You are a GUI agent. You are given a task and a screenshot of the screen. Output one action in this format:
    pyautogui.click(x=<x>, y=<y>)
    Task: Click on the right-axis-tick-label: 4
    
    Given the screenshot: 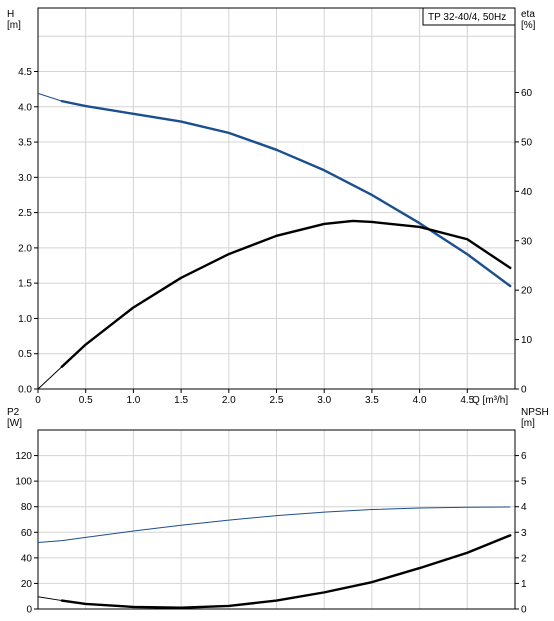 What is the action you would take?
    pyautogui.click(x=524, y=507)
    